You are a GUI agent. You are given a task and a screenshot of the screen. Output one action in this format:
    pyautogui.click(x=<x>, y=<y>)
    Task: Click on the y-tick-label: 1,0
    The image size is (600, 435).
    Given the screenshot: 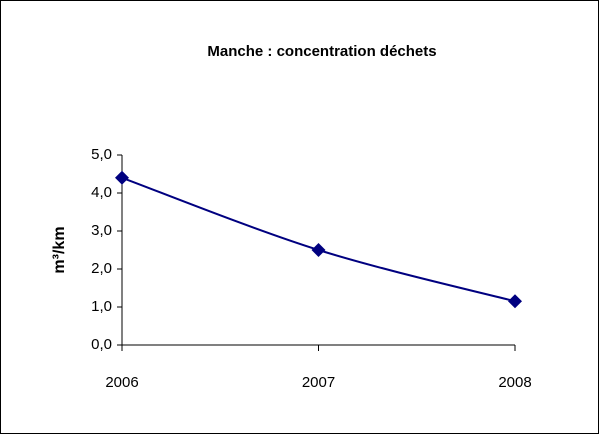 What is the action you would take?
    pyautogui.click(x=101, y=306)
    